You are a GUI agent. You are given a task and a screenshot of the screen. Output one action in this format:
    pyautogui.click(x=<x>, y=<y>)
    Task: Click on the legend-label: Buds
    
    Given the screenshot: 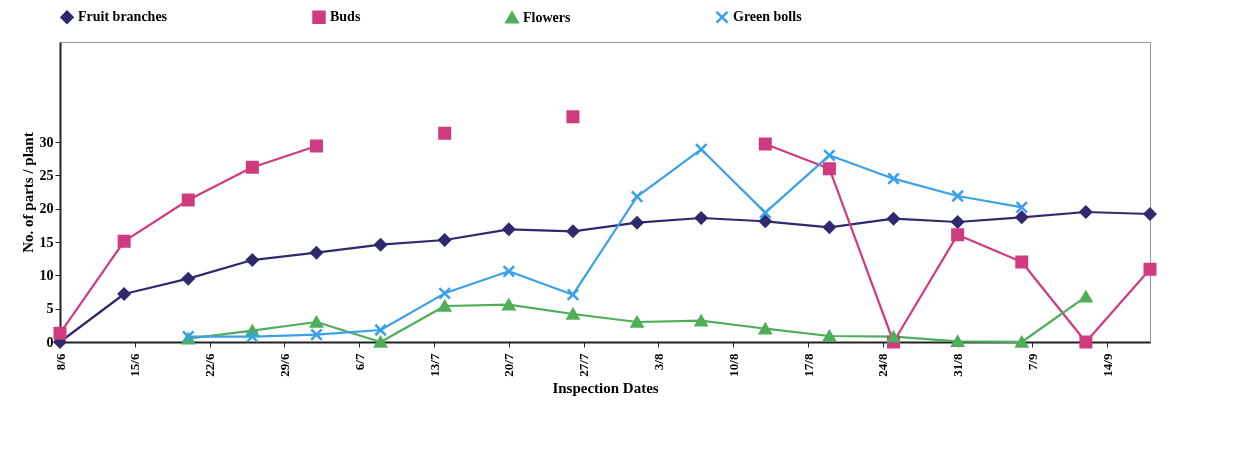 What is the action you would take?
    pyautogui.click(x=345, y=17)
    